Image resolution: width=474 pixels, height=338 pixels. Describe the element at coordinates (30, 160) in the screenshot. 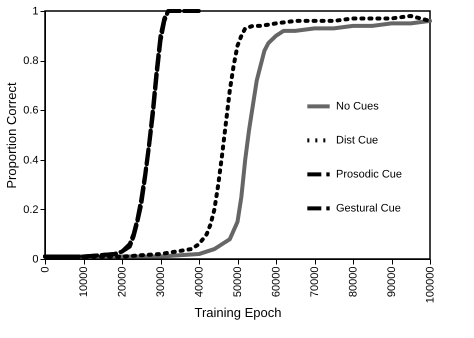

I see `y-tick-label: 0.4` at that location.